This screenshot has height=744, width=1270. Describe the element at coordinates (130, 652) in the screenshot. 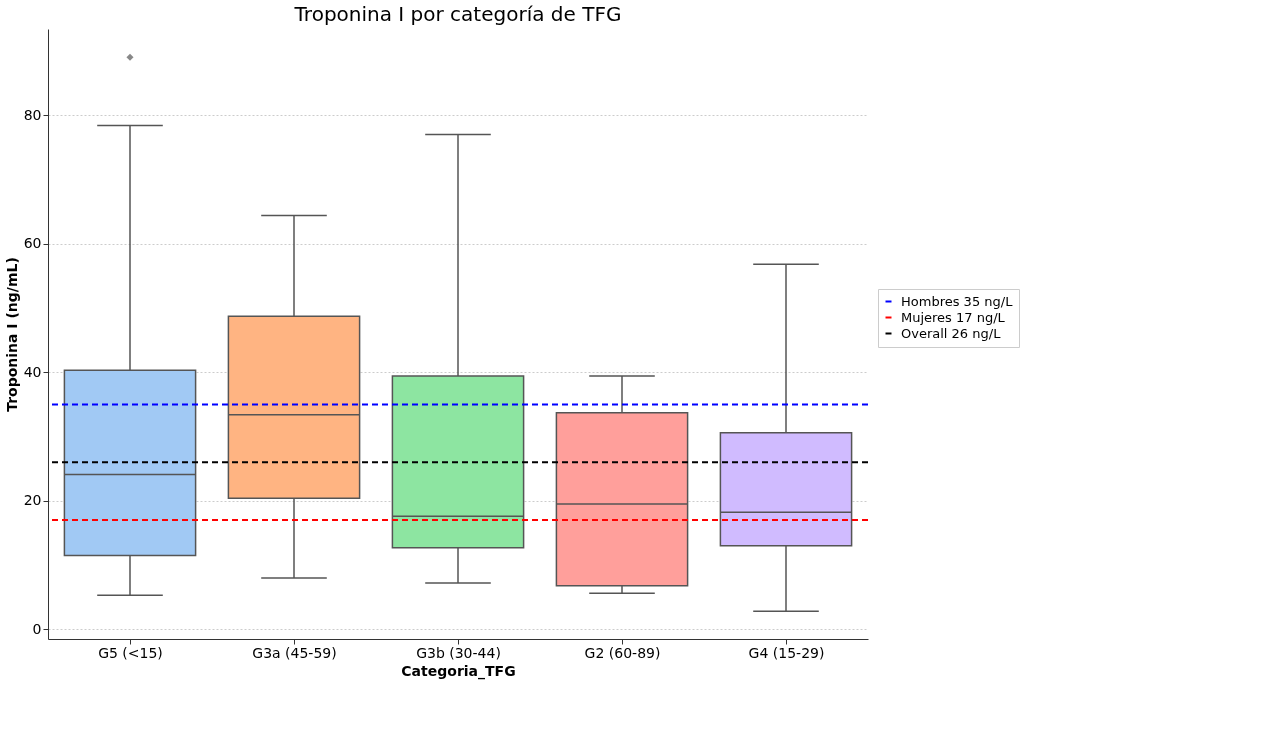

I see `x-tick-label: G5 (<15)` at that location.